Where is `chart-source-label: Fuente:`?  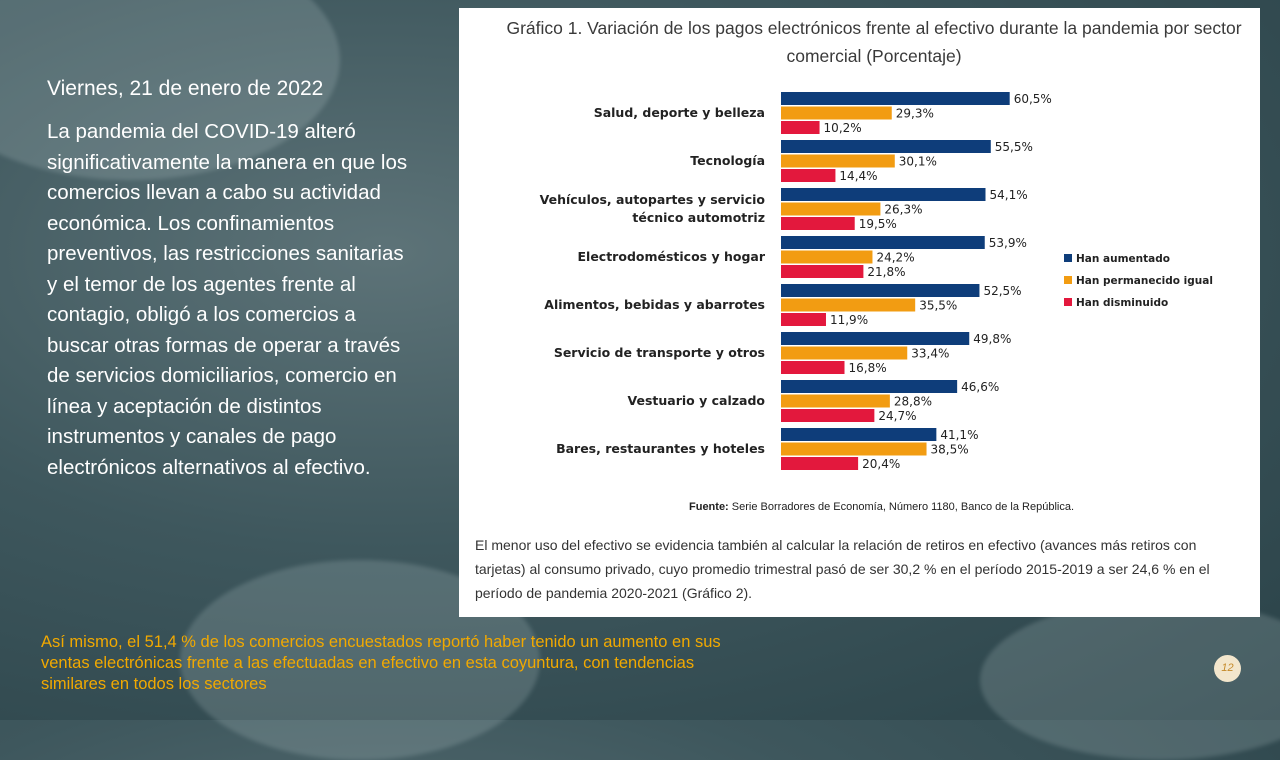
chart-source-label: Fuente: is located at coordinates (709, 507).